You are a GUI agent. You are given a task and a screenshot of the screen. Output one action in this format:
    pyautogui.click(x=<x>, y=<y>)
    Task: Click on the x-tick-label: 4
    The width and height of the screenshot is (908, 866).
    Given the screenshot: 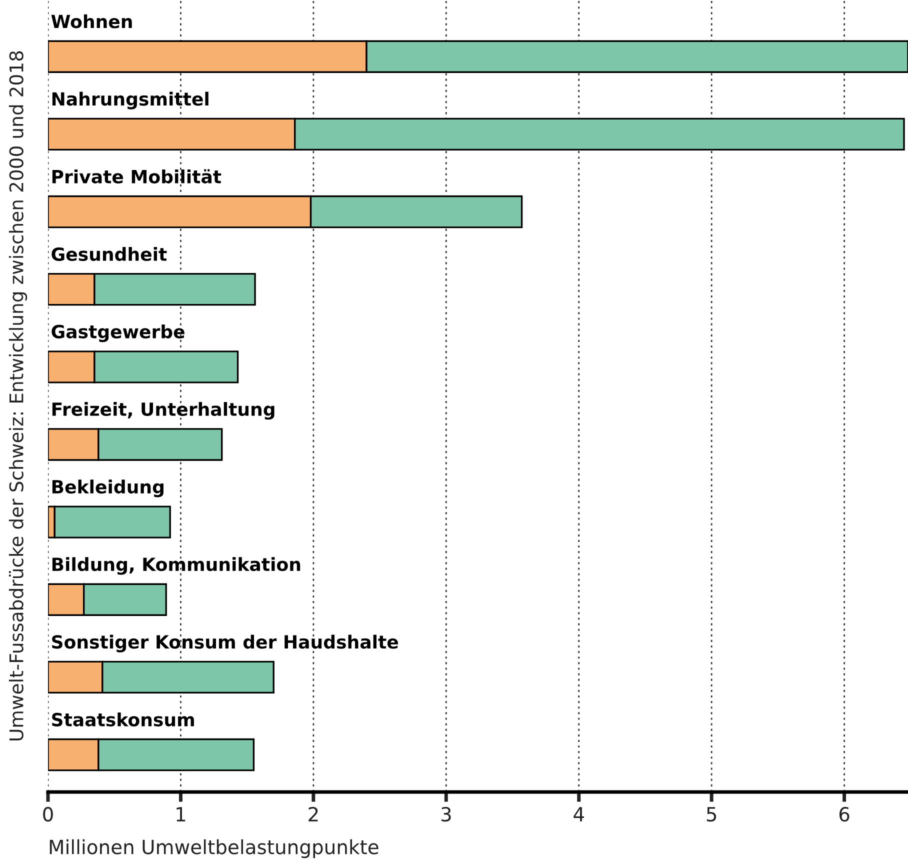 What is the action you would take?
    pyautogui.click(x=579, y=814)
    